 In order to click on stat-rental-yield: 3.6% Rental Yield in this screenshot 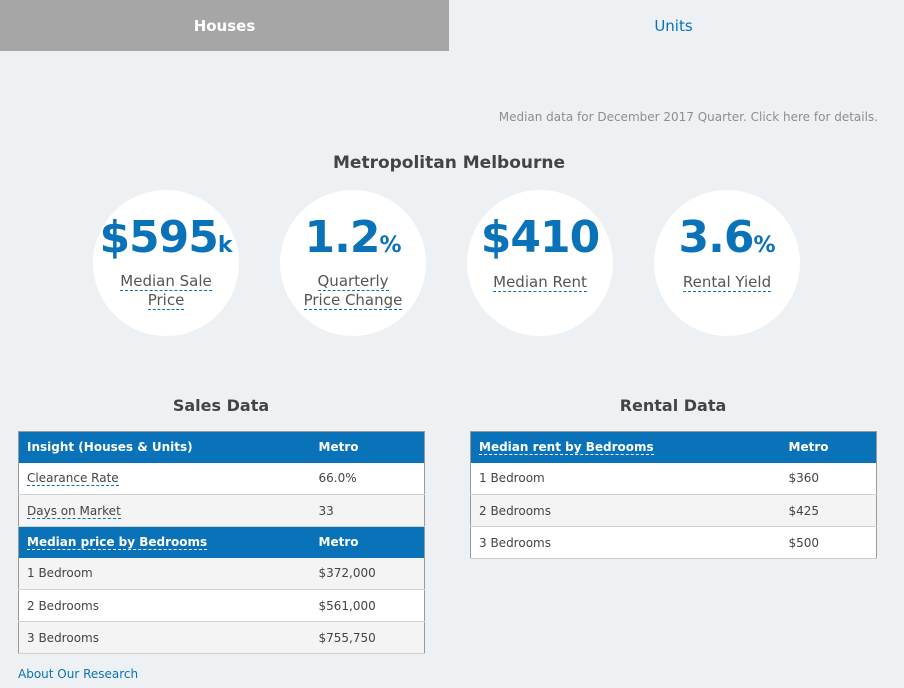, I will do `click(727, 263)`.